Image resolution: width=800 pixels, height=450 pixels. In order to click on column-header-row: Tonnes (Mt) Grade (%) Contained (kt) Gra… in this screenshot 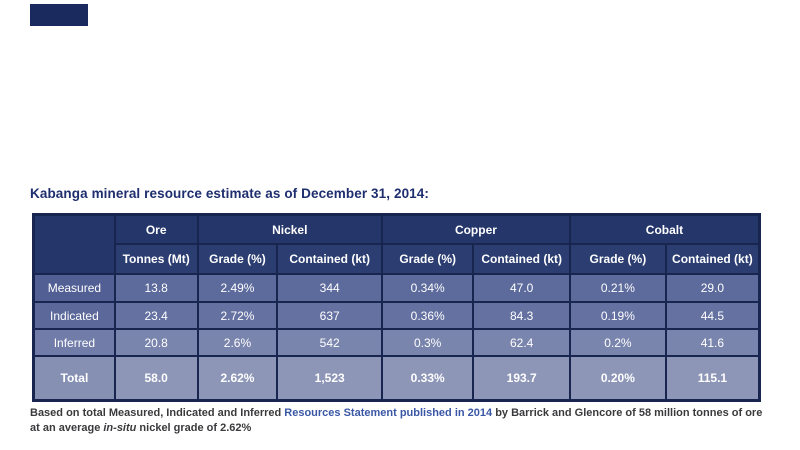, I will do `click(397, 259)`.